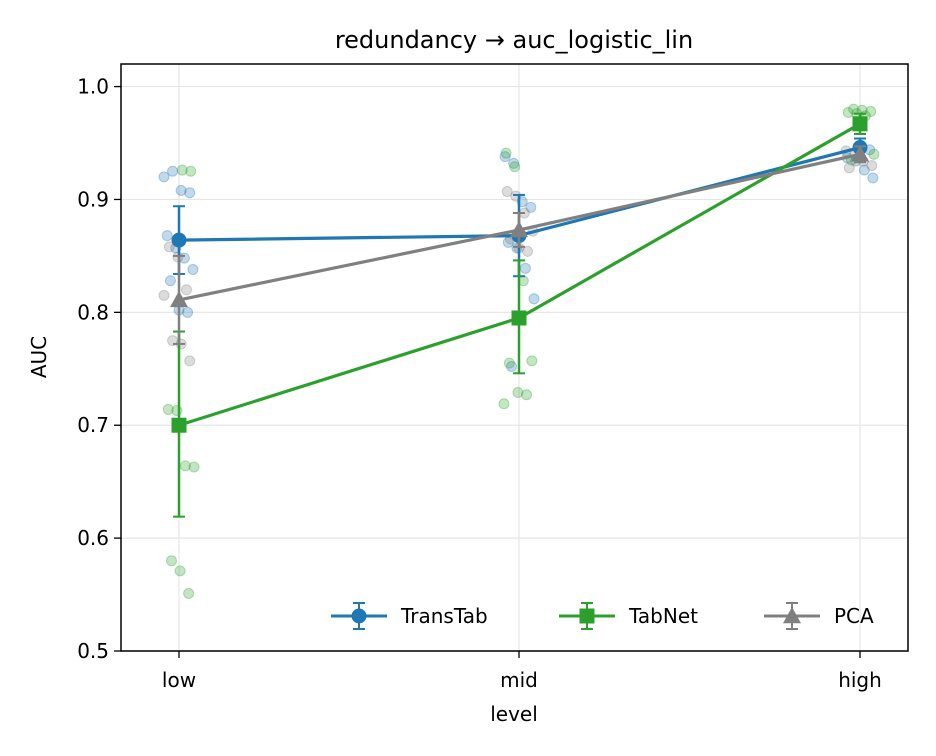 This screenshot has height=756, width=936. What do you see at coordinates (860, 680) in the screenshot?
I see `x-tick-label: high` at bounding box center [860, 680].